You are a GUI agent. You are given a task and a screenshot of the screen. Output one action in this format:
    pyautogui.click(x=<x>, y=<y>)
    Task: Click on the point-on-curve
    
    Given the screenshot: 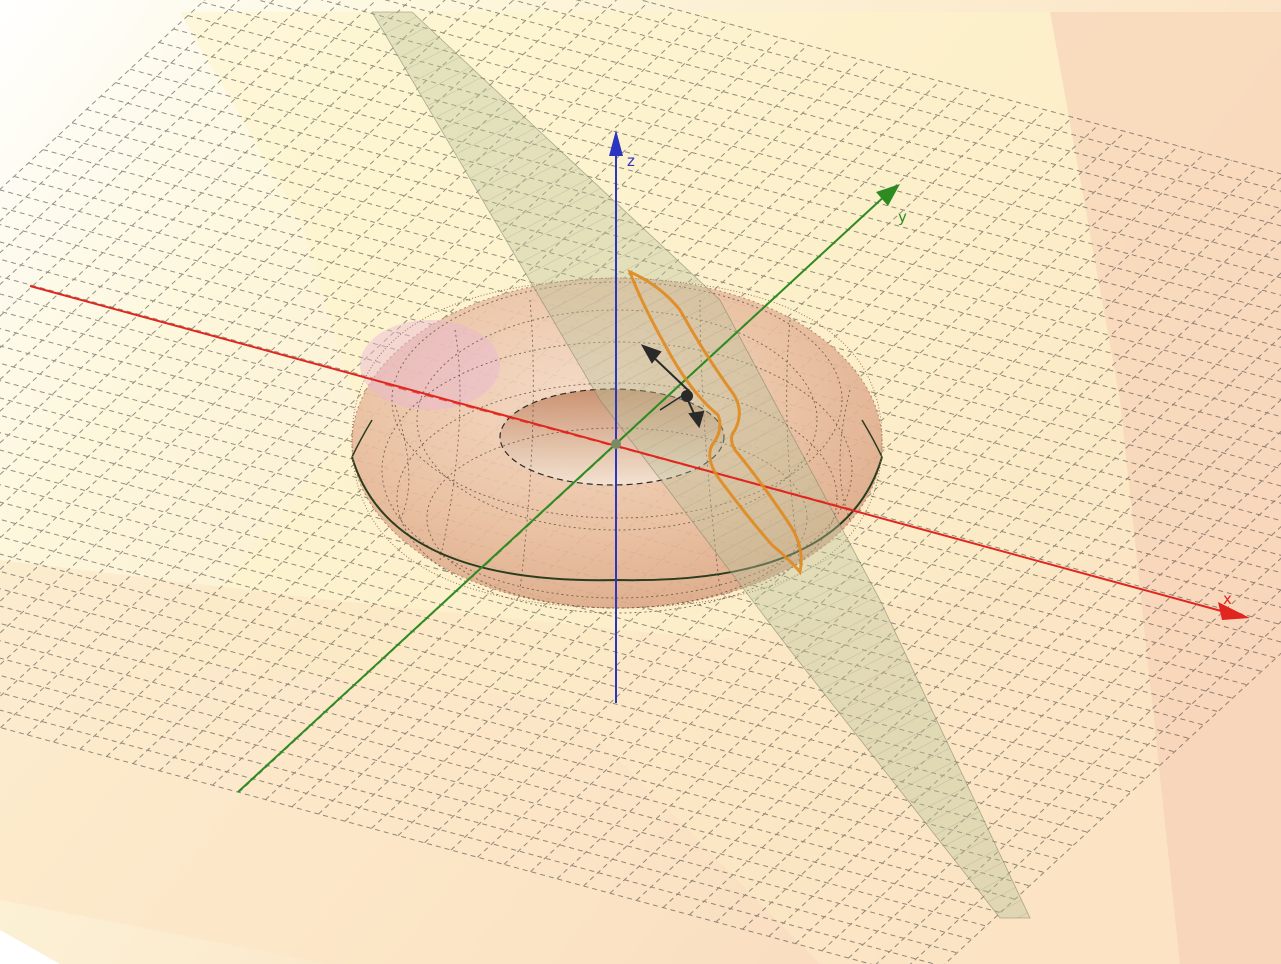 What is the action you would take?
    pyautogui.click(x=687, y=396)
    